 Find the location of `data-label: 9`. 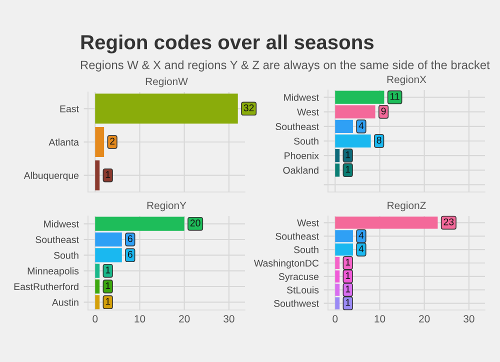

data-label: 9 is located at coordinates (383, 111).